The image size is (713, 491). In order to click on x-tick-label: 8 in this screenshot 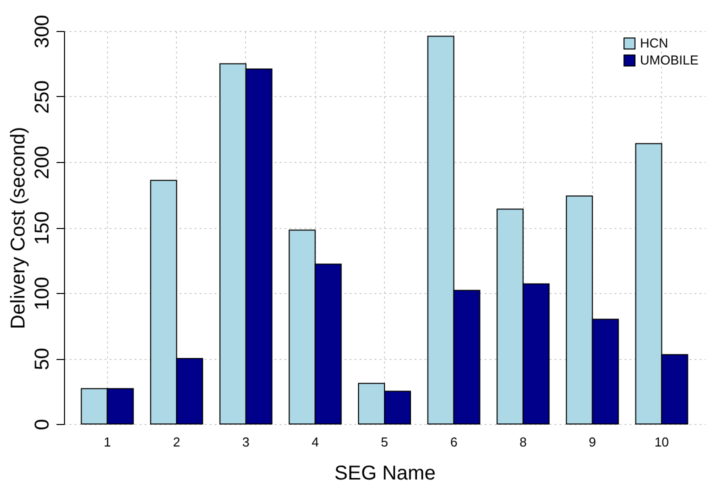, I will do `click(523, 442)`.